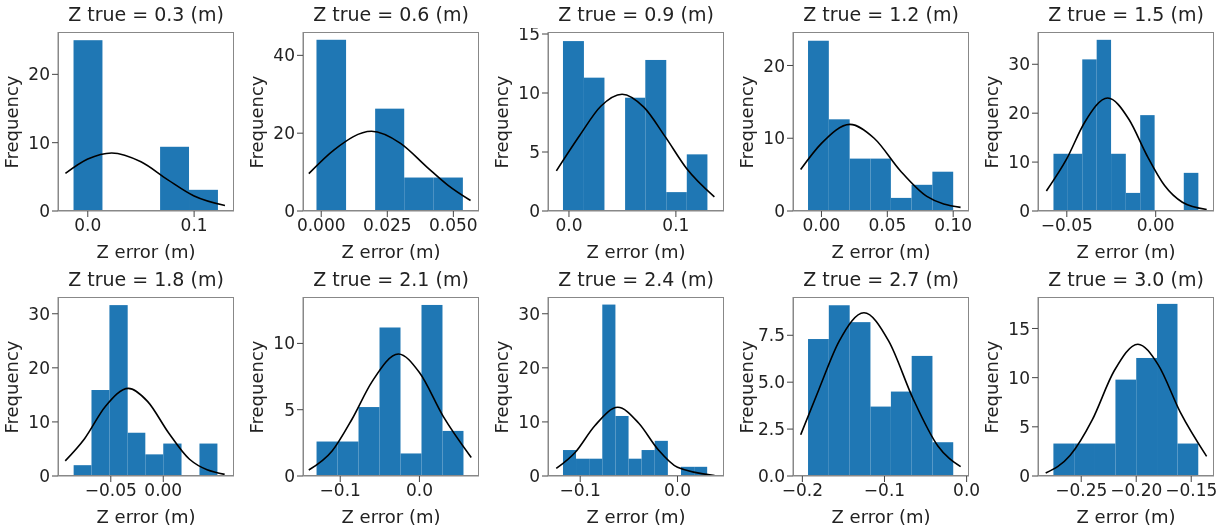 The width and height of the screenshot is (1227, 530). I want to click on x-tick-label: −0.15, so click(1191, 490).